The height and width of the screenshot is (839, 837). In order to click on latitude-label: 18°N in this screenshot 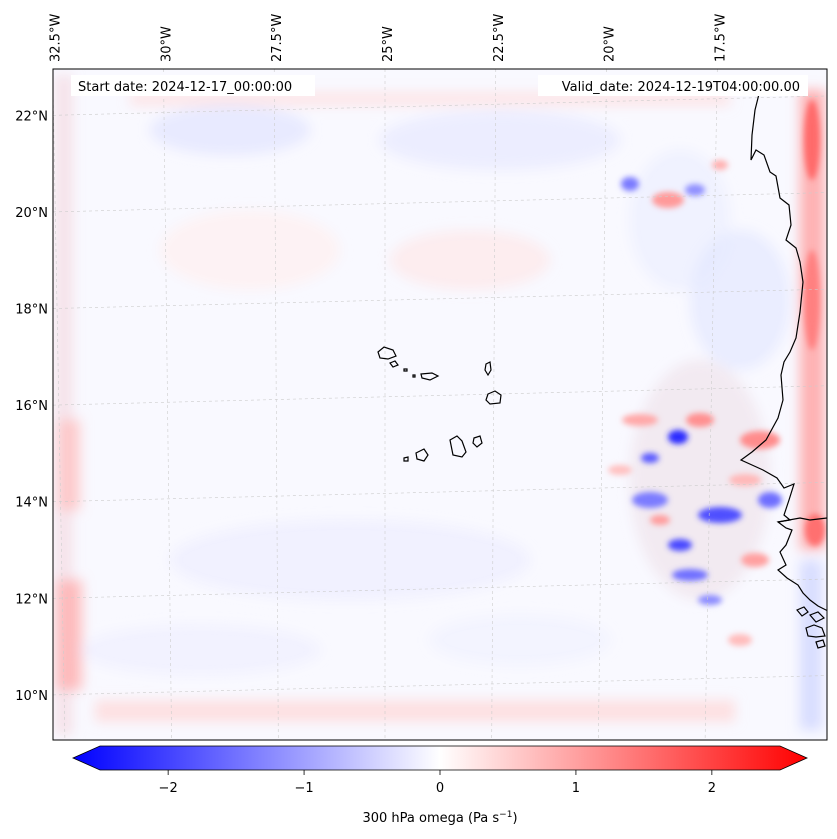, I will do `click(31, 310)`.